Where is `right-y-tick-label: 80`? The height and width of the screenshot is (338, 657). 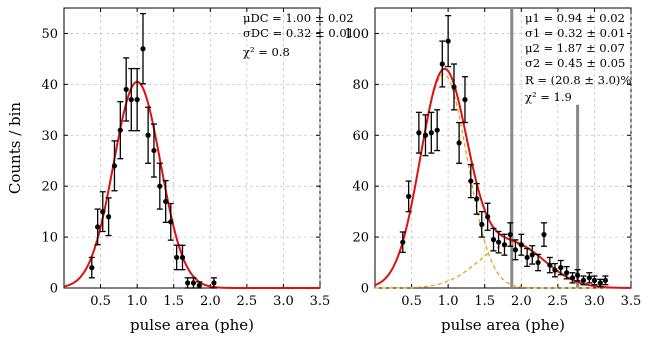
right-y-tick-label: 80 is located at coordinates (360, 85).